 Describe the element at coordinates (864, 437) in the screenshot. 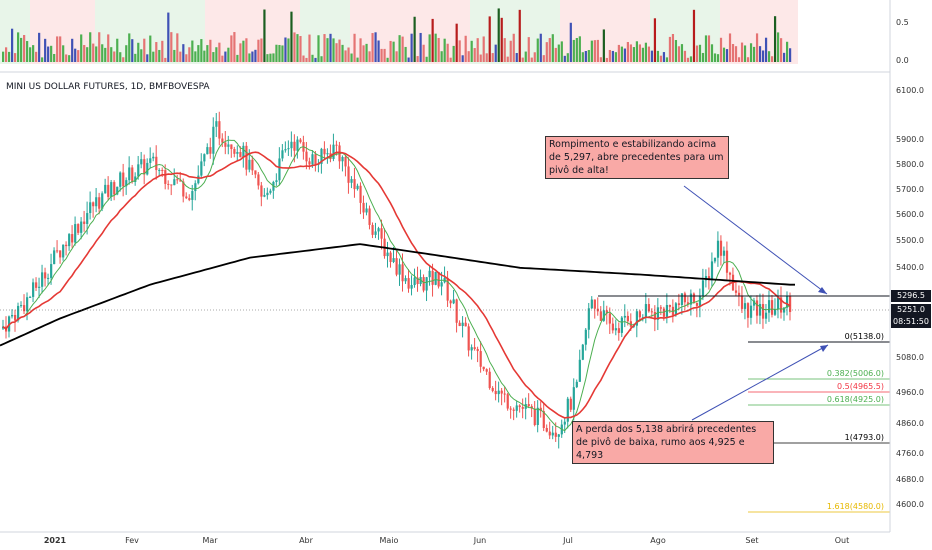

I see `fib-level-label: 1(4793.0)` at that location.